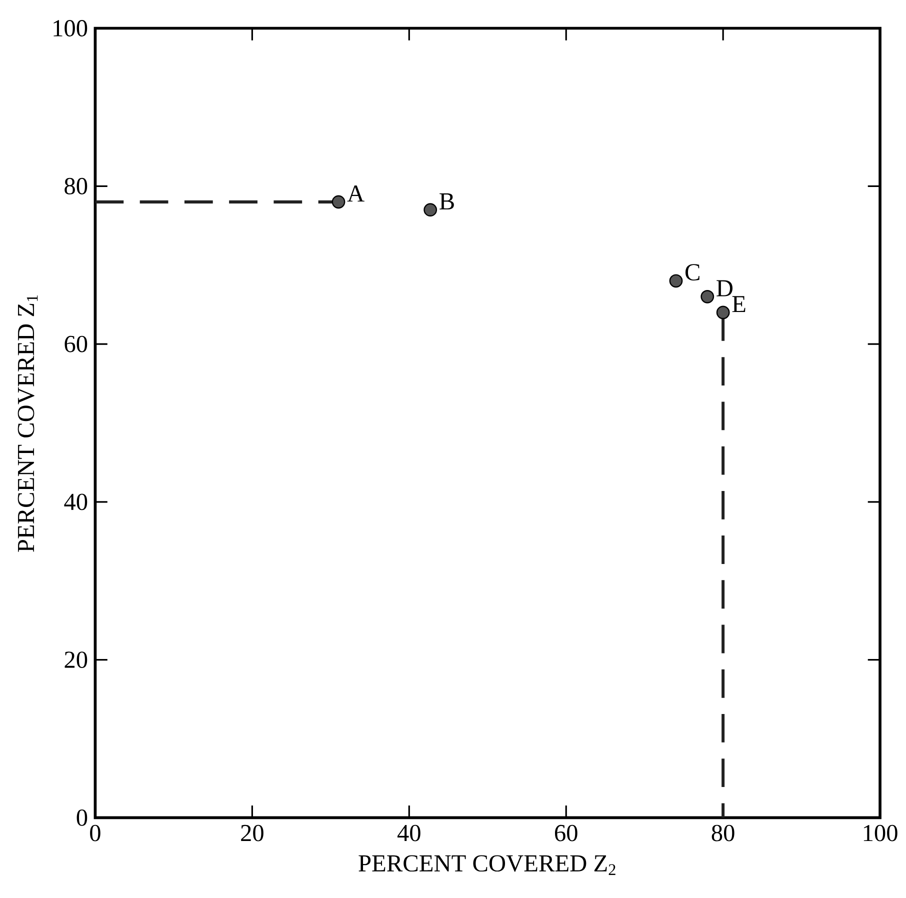 The height and width of the screenshot is (898, 906). Describe the element at coordinates (487, 864) in the screenshot. I see `x-axis-title: PERCENT COVERED Z$_{2}$` at that location.